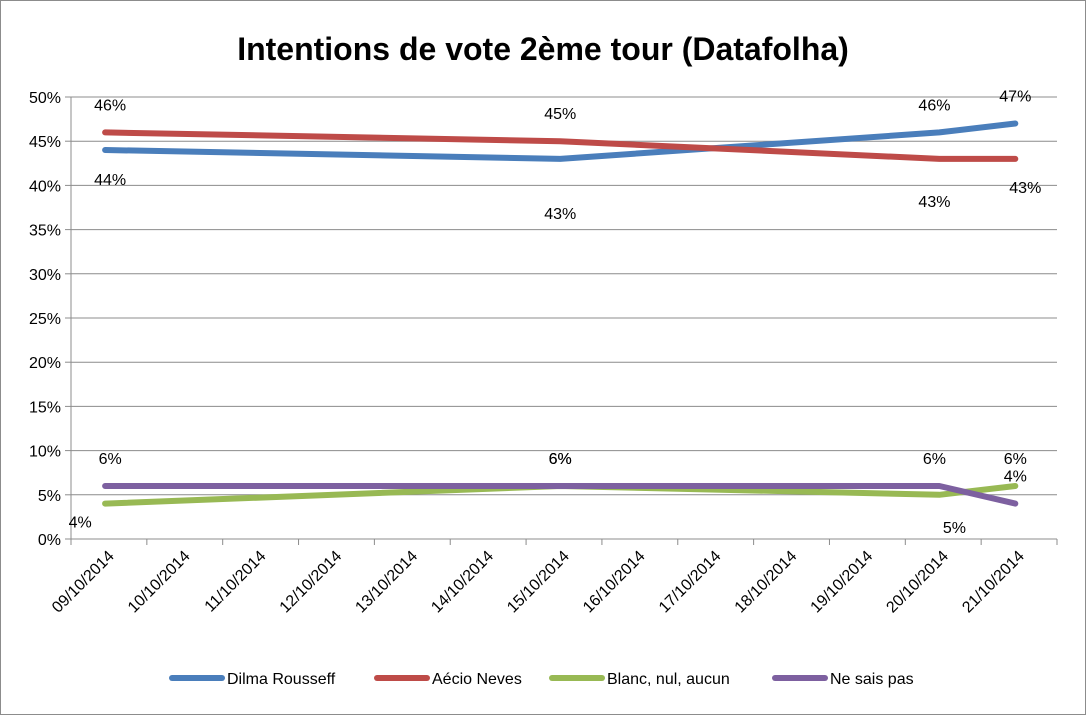 Image resolution: width=1086 pixels, height=715 pixels. What do you see at coordinates (560, 114) in the screenshot?
I see `data-label: 45%` at bounding box center [560, 114].